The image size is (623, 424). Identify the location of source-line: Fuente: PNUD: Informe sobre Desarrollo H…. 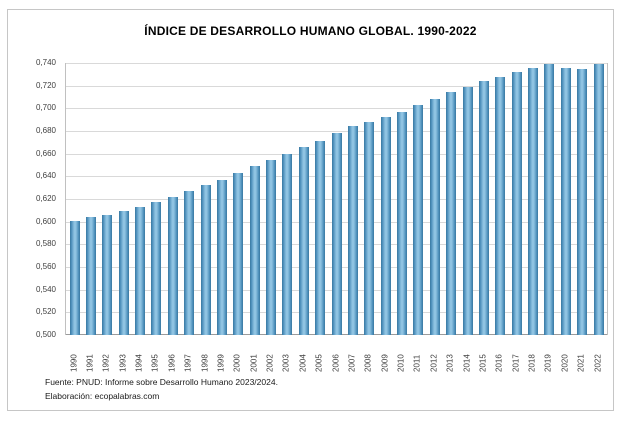
(161, 382).